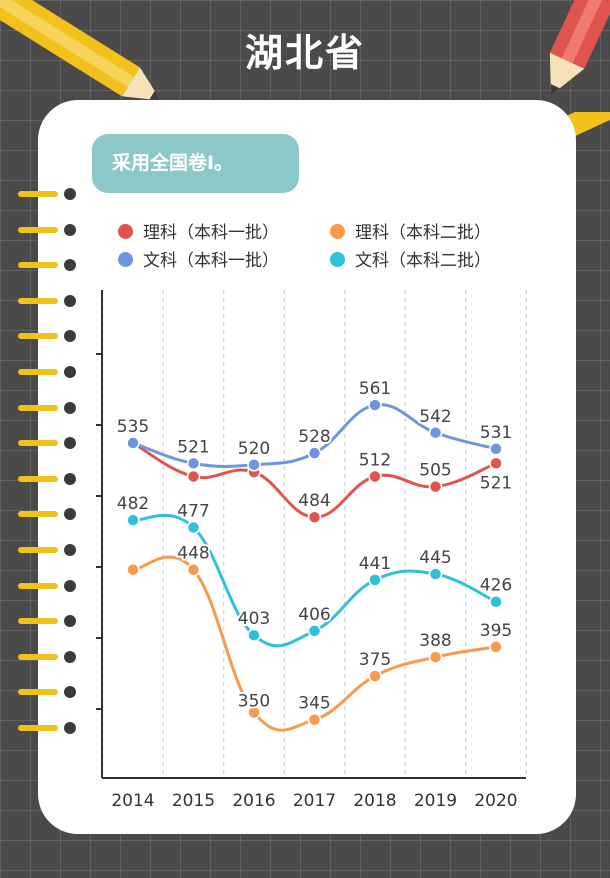 The height and width of the screenshot is (878, 610). Describe the element at coordinates (314, 437) in the screenshot. I see `data-label: 528` at that location.